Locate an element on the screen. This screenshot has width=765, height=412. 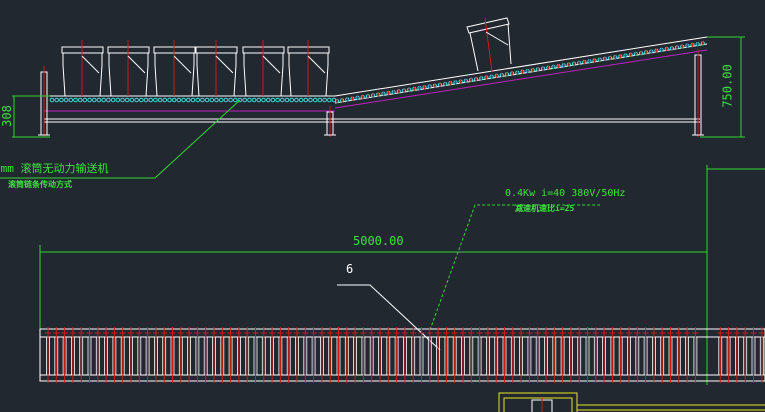
tilted-bucket-handle is located at coordinates (497, 38).